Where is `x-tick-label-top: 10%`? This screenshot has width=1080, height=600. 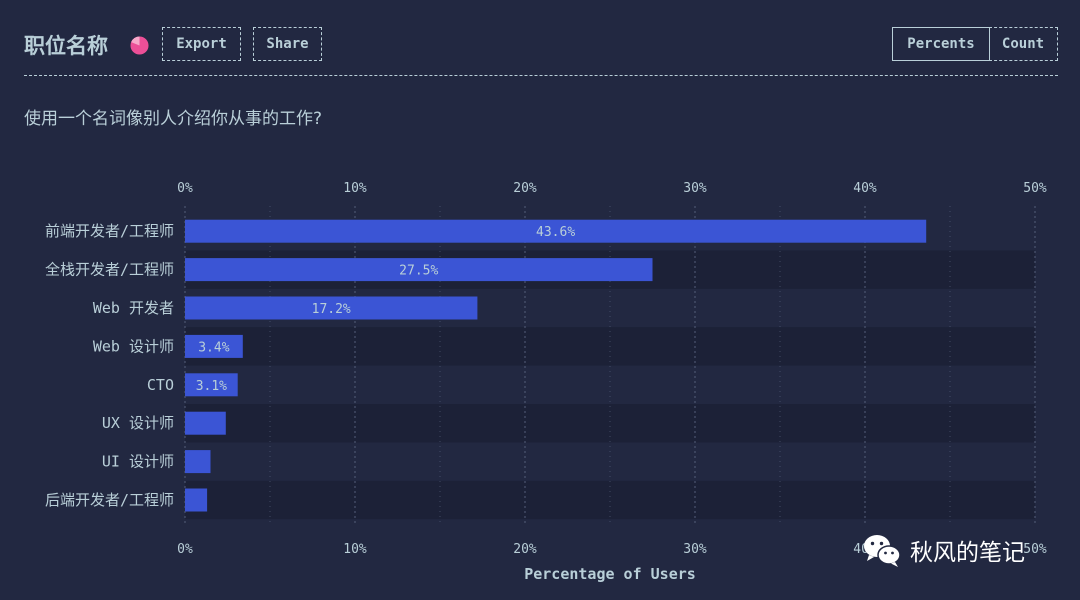 x-tick-label-top: 10% is located at coordinates (355, 188).